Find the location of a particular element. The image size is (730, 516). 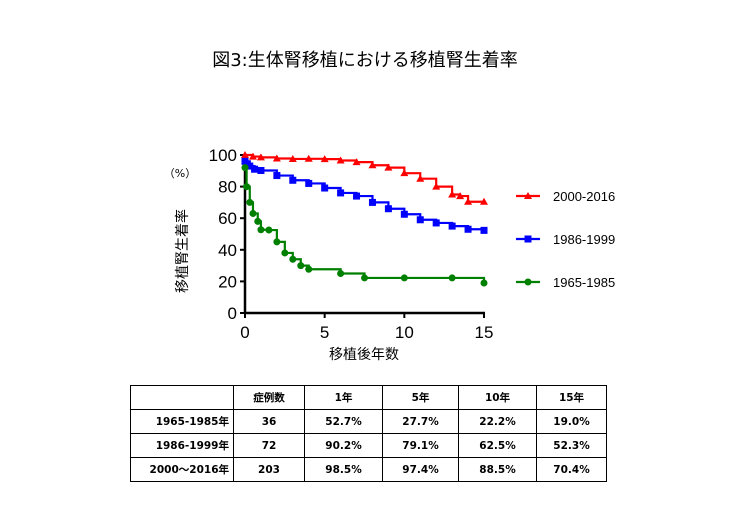

x-tick-label: 15 is located at coordinates (484, 332).